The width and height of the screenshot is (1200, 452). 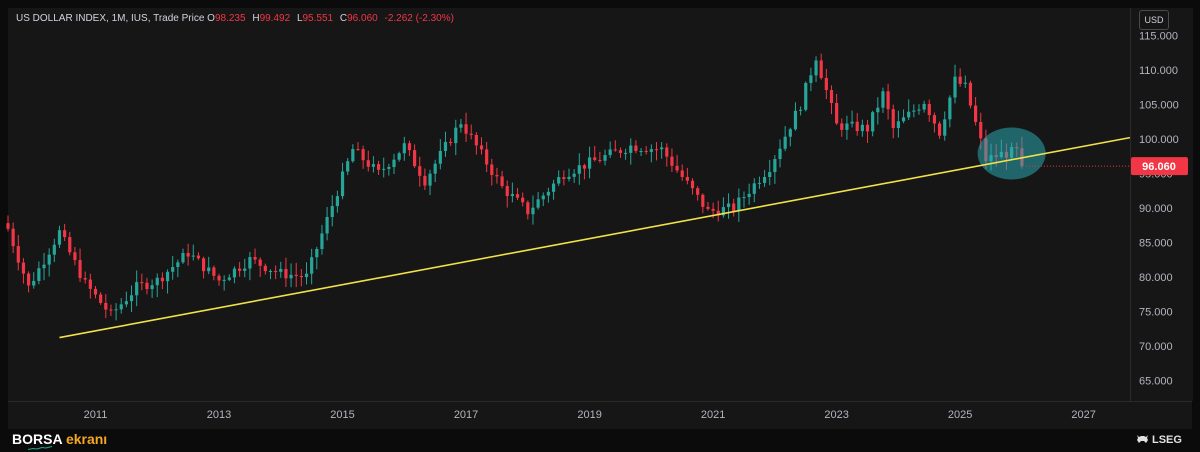 I want to click on currency-button: USD, so click(x=1154, y=20).